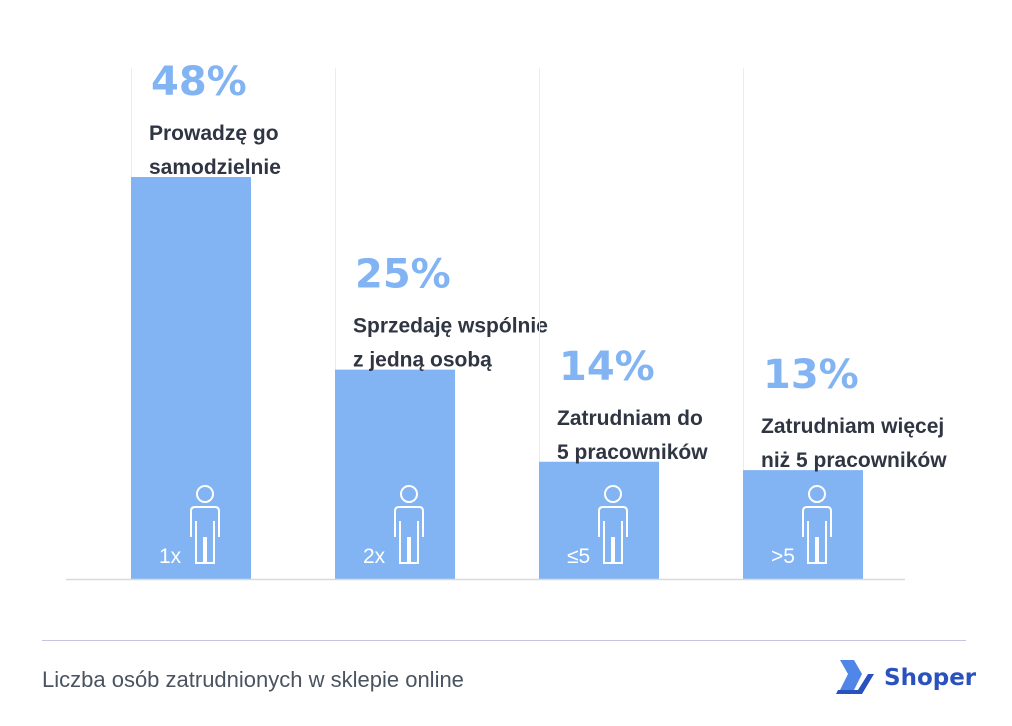 Image resolution: width=1012 pixels, height=726 pixels. I want to click on bar-description: z jedną osobą, so click(422, 360).